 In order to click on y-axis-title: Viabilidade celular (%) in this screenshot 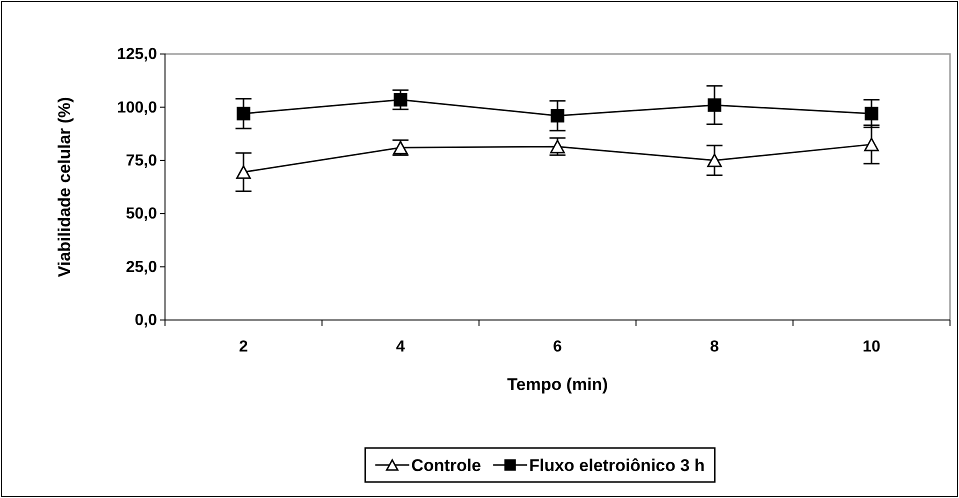, I will do `click(64, 187)`.